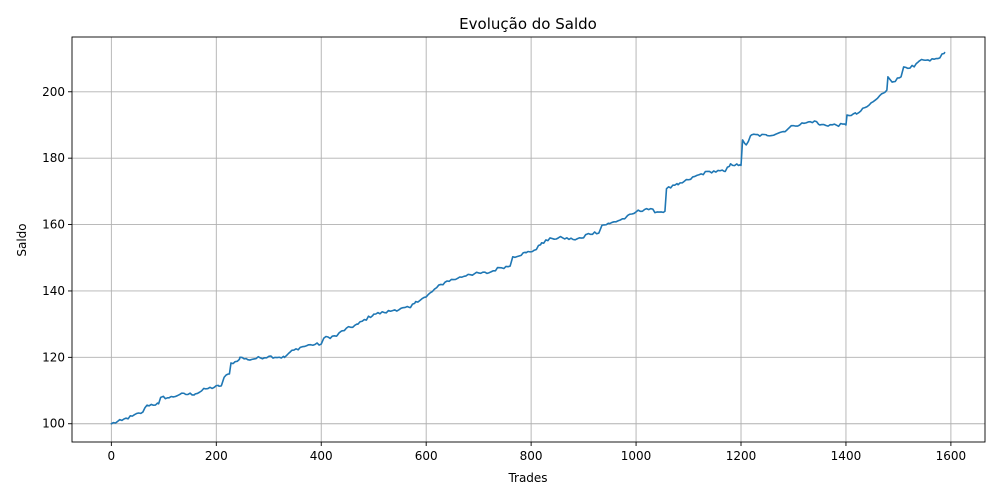 The height and width of the screenshot is (500, 1000). Describe the element at coordinates (53, 291) in the screenshot. I see `y-tick-label: 140` at that location.